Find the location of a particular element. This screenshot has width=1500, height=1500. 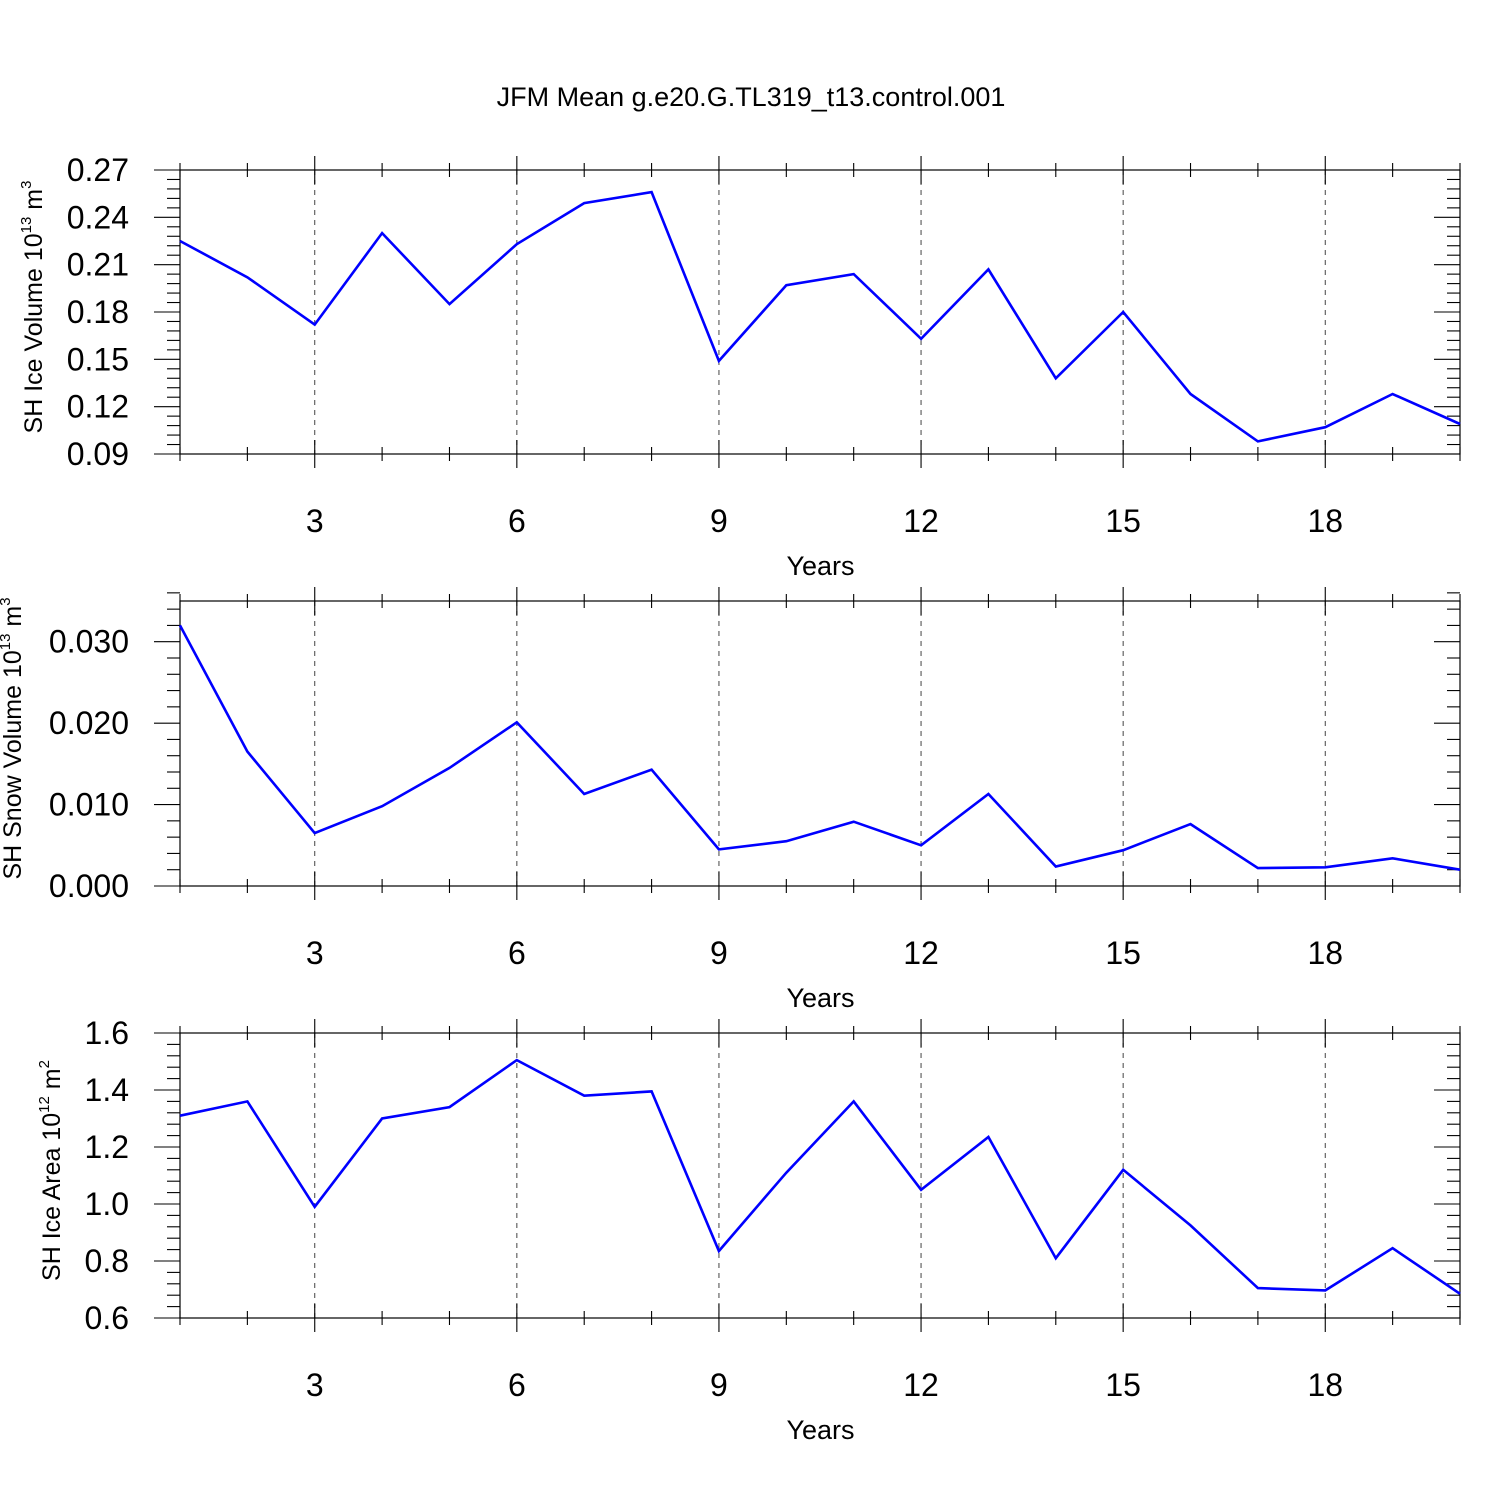

panel-2-y-axis-label-part-1: 13 is located at coordinates (7, 642).